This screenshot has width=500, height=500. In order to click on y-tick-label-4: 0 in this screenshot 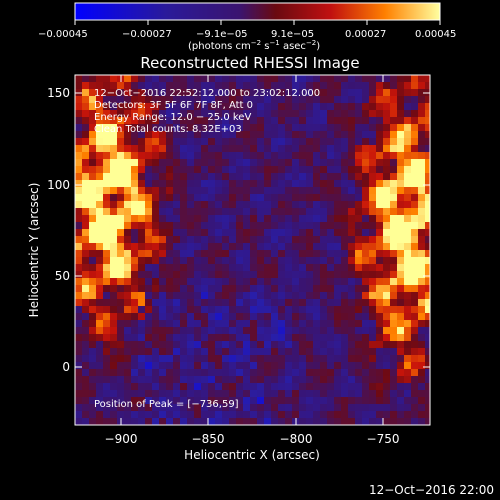, I will do `click(66, 367)`.